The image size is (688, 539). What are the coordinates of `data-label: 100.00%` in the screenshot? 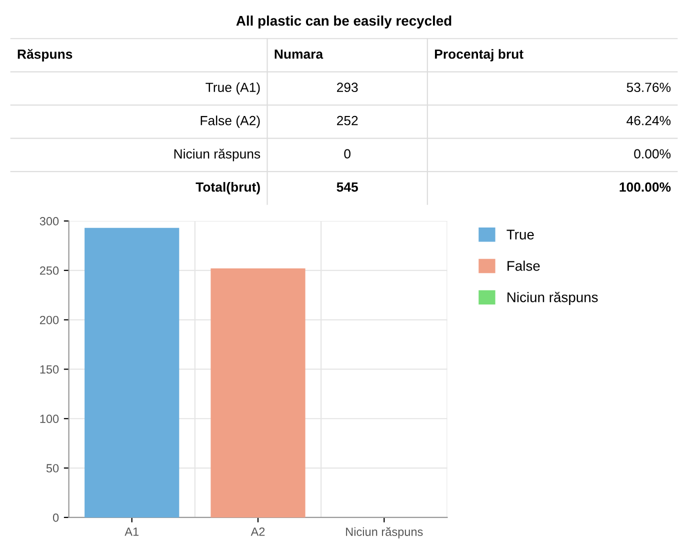 It's located at (645, 187).